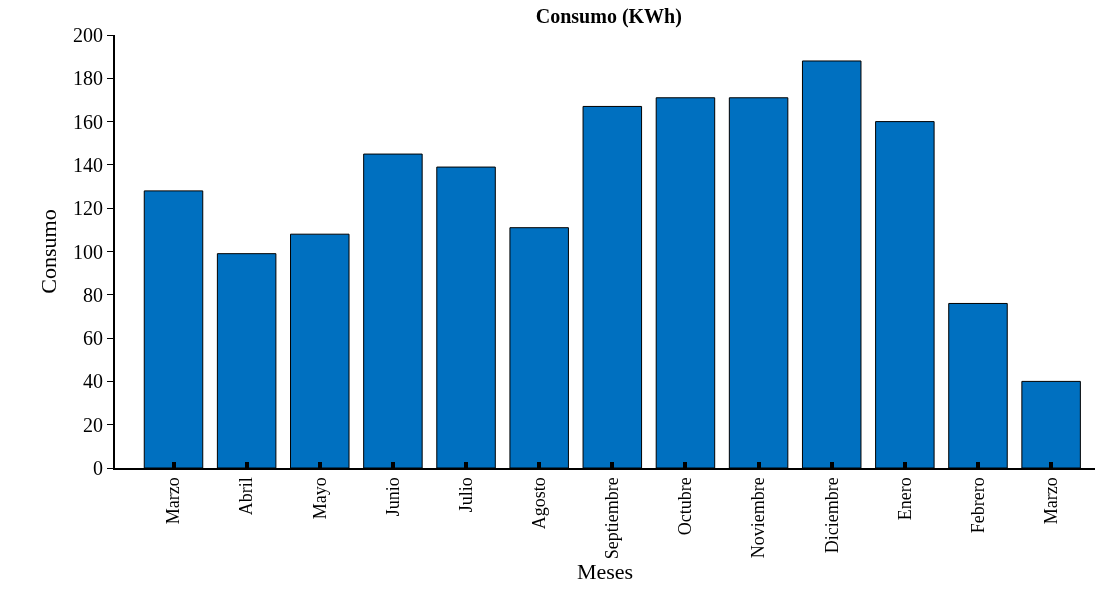  I want to click on x-tick-label: Febrero, so click(977, 505).